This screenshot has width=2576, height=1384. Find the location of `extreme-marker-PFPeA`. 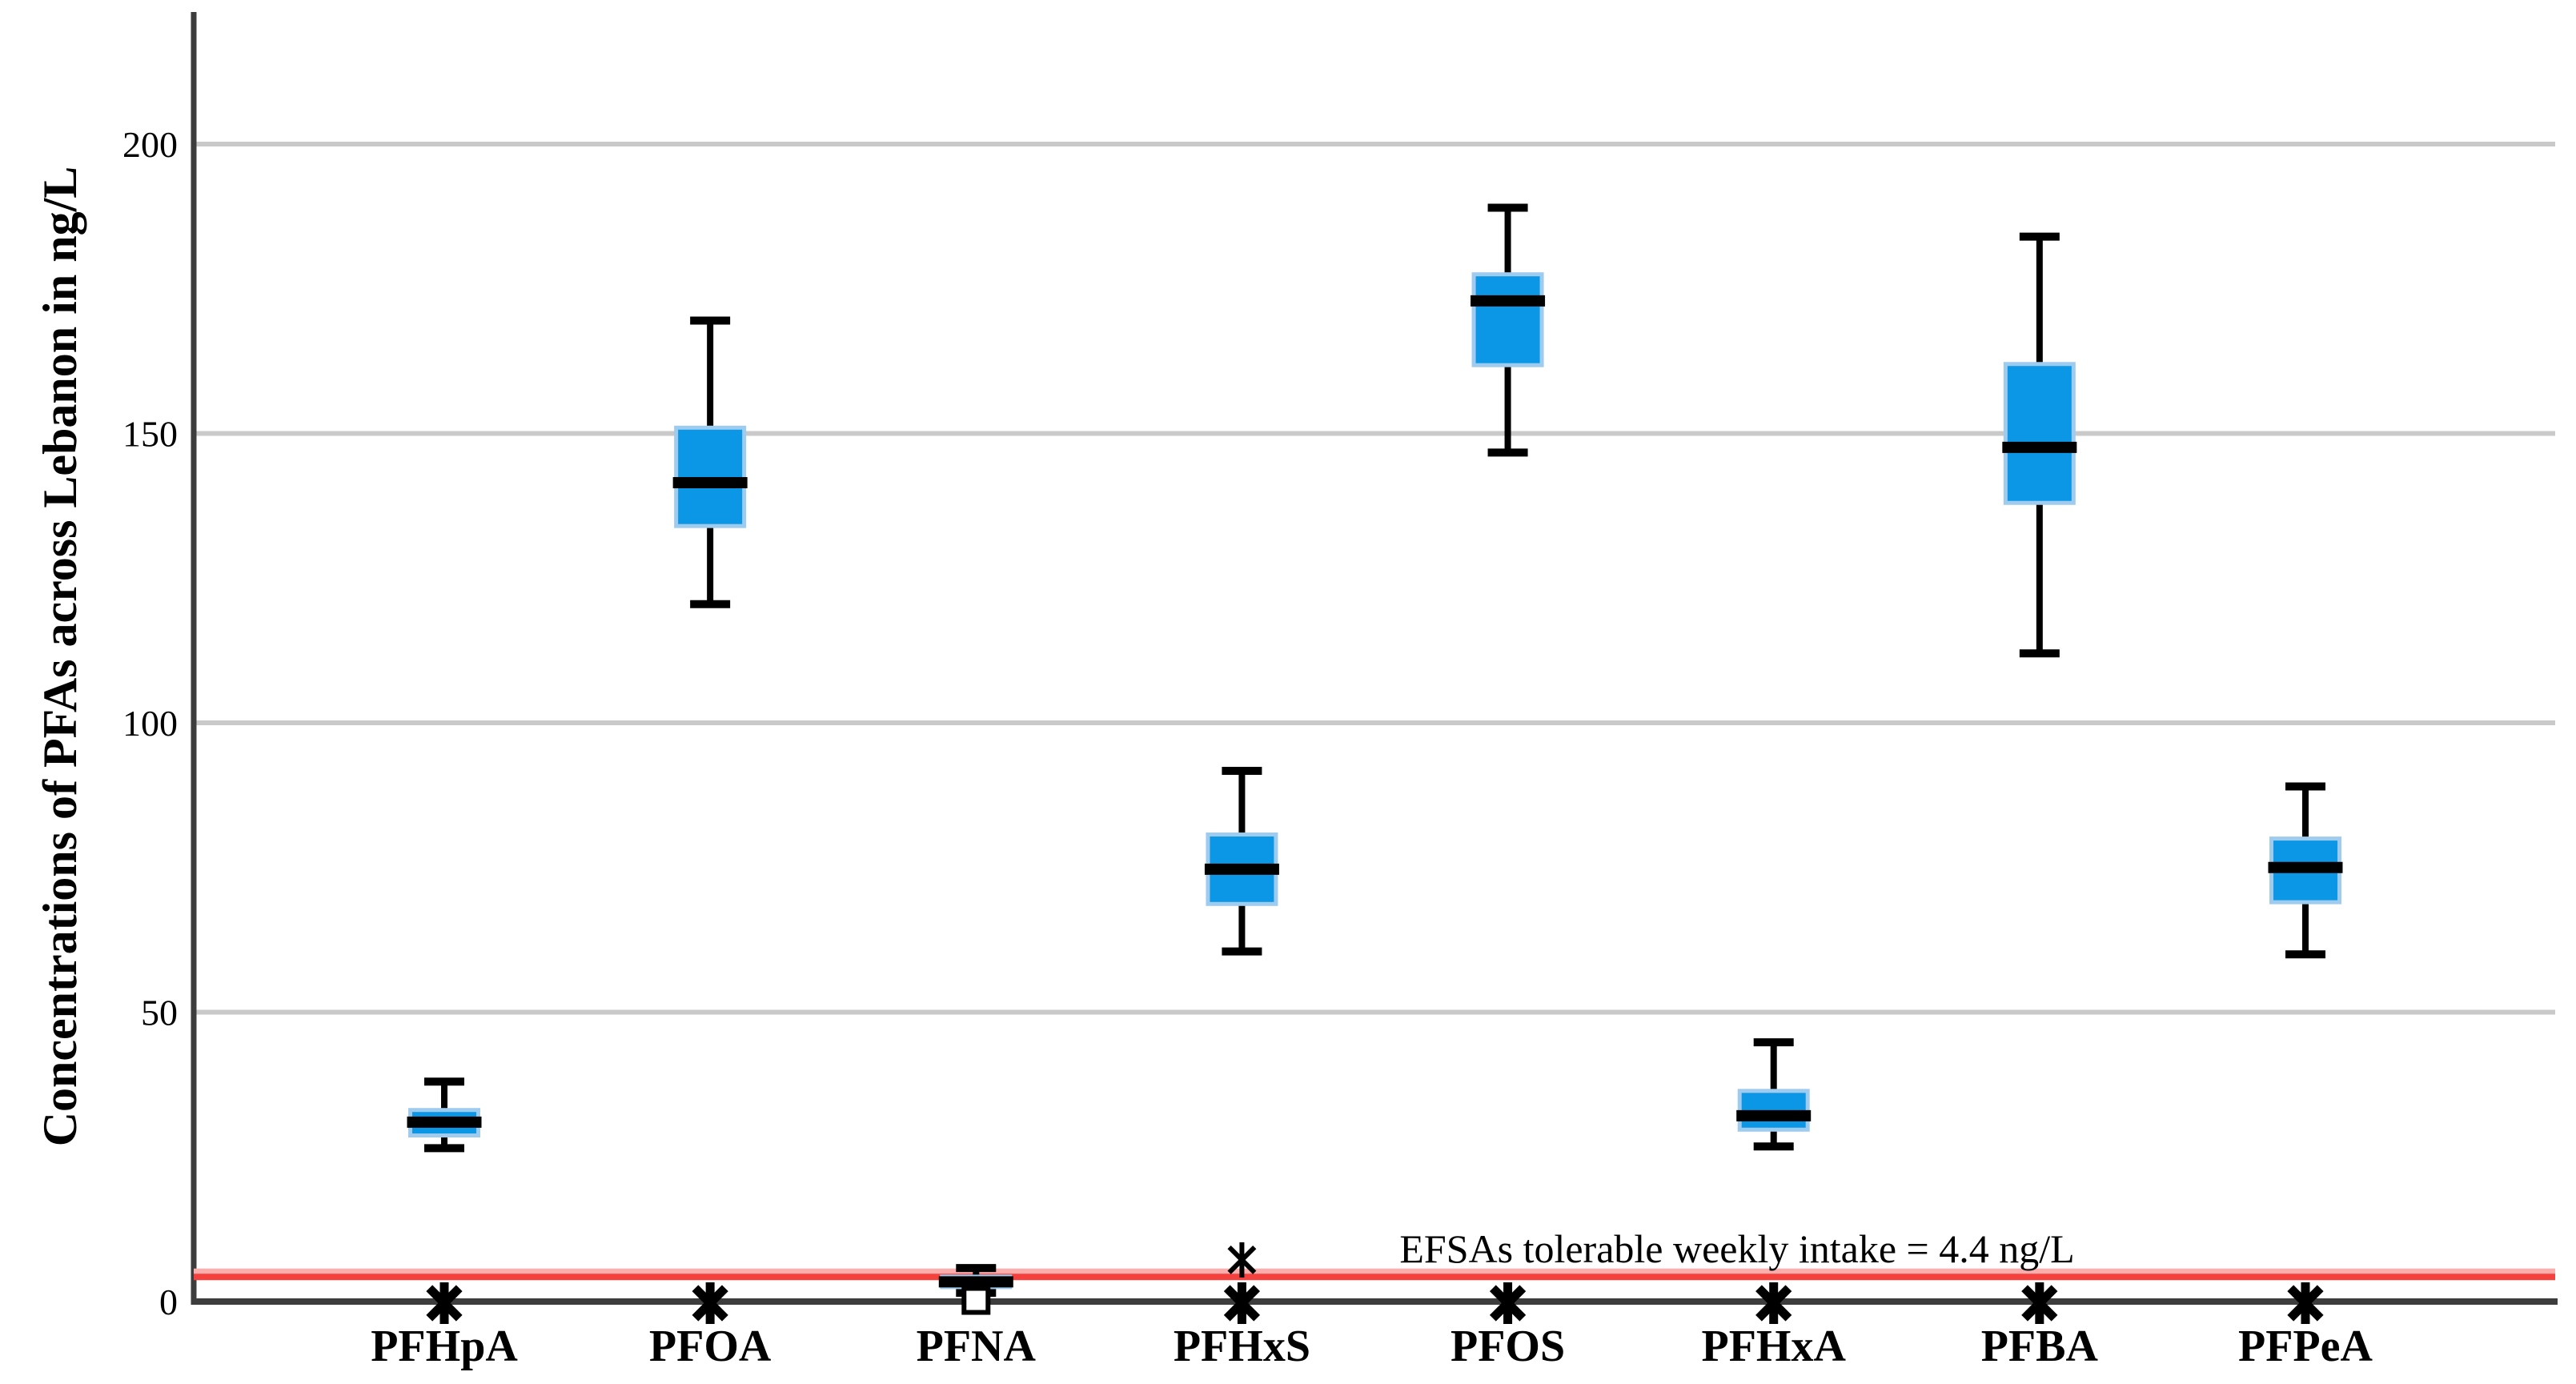

extreme-marker-PFPeA is located at coordinates (2305, 1303).